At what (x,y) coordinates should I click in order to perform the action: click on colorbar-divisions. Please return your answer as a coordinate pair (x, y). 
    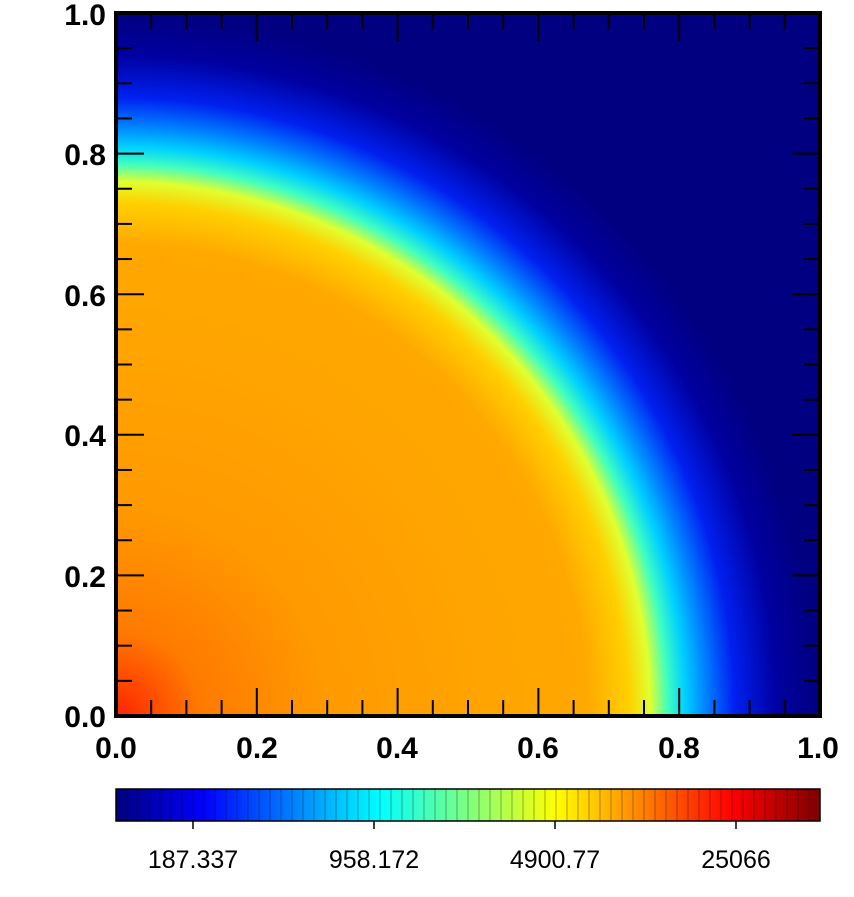
    Looking at the image, I should click on (468, 805).